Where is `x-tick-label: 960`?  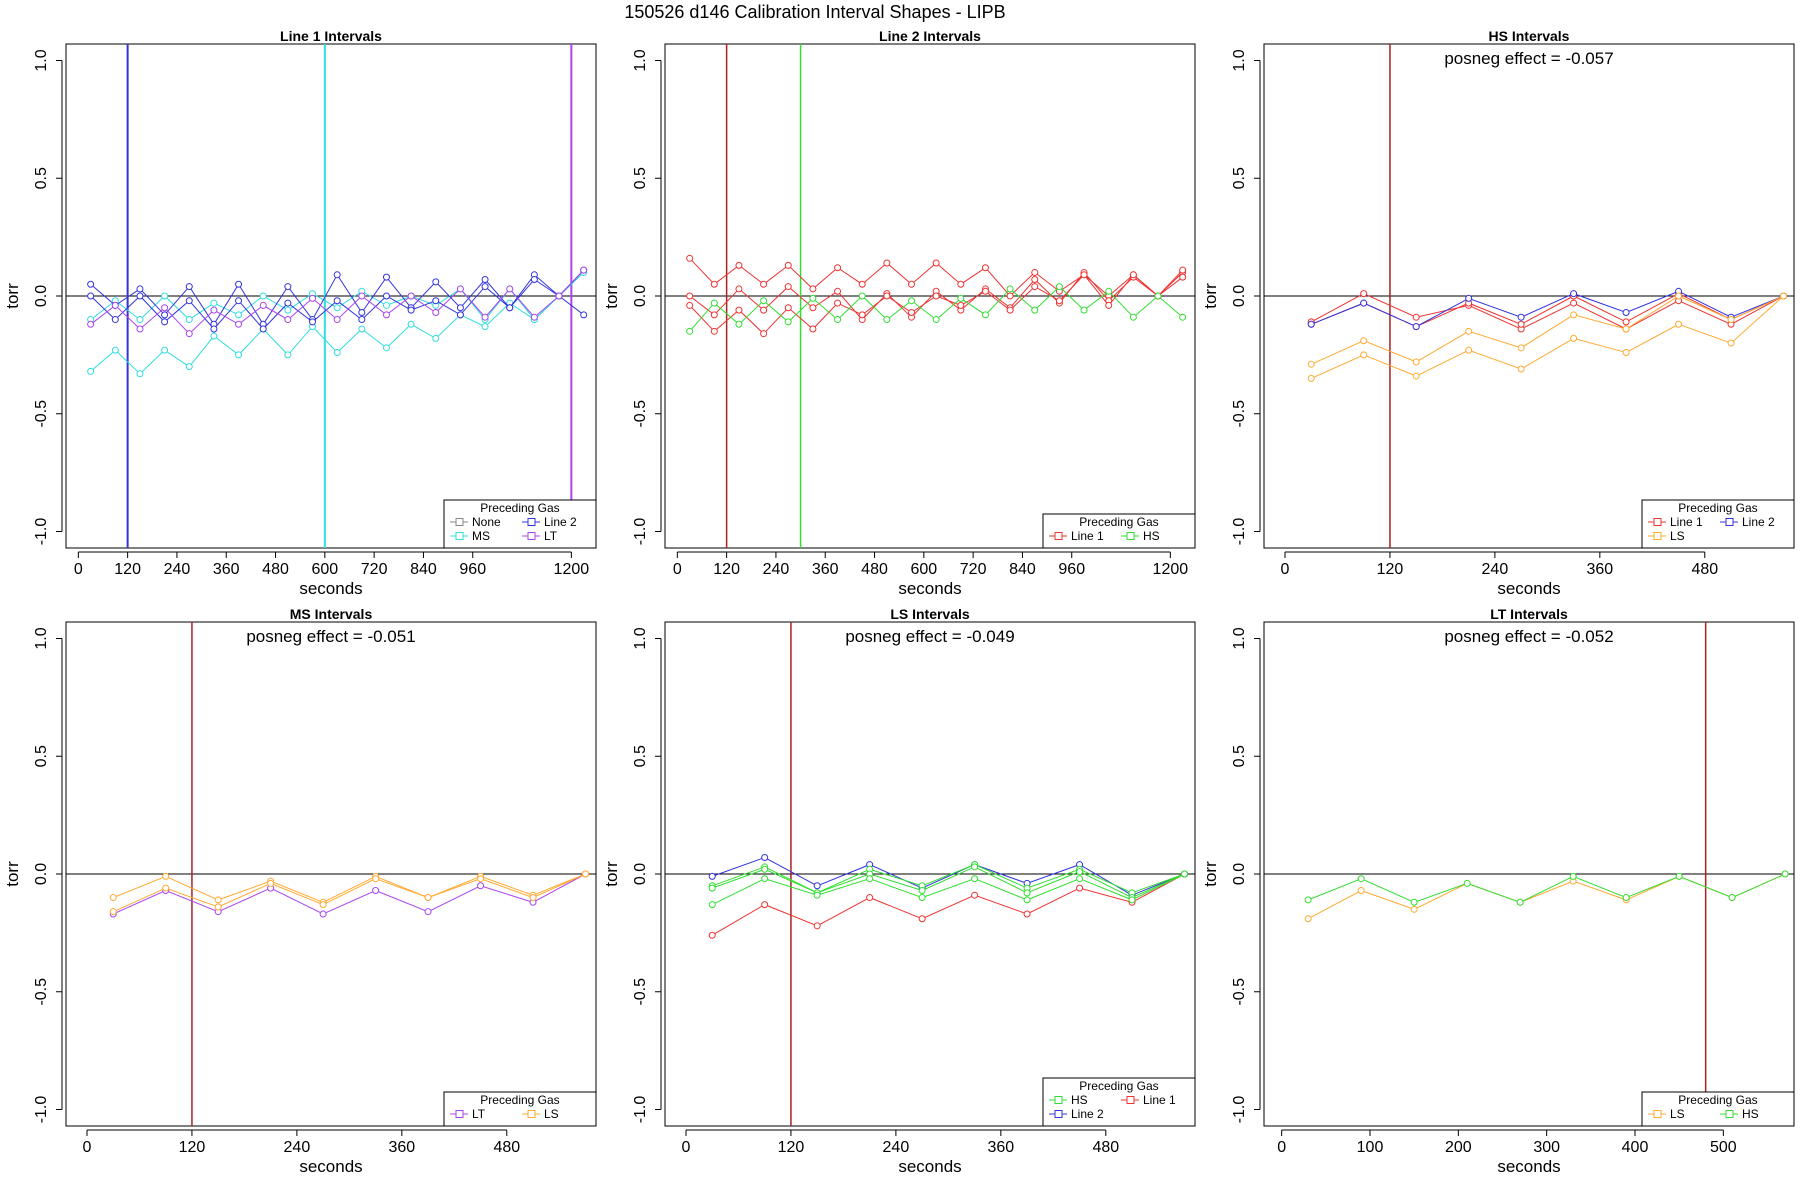 x-tick-label: 960 is located at coordinates (1071, 569).